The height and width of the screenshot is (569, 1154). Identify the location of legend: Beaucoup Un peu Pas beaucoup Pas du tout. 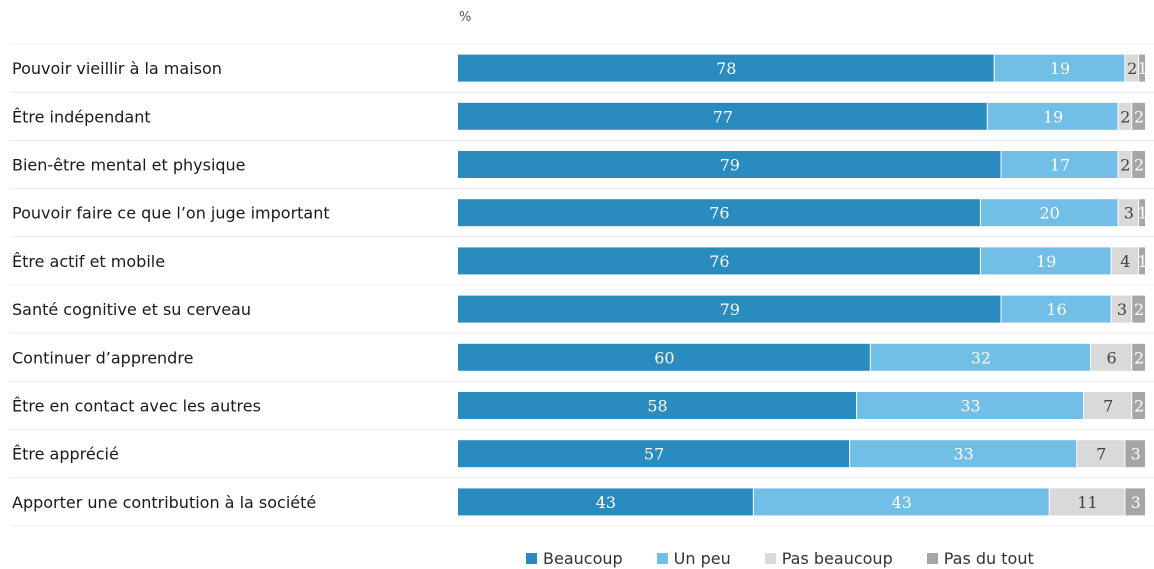
(797, 558).